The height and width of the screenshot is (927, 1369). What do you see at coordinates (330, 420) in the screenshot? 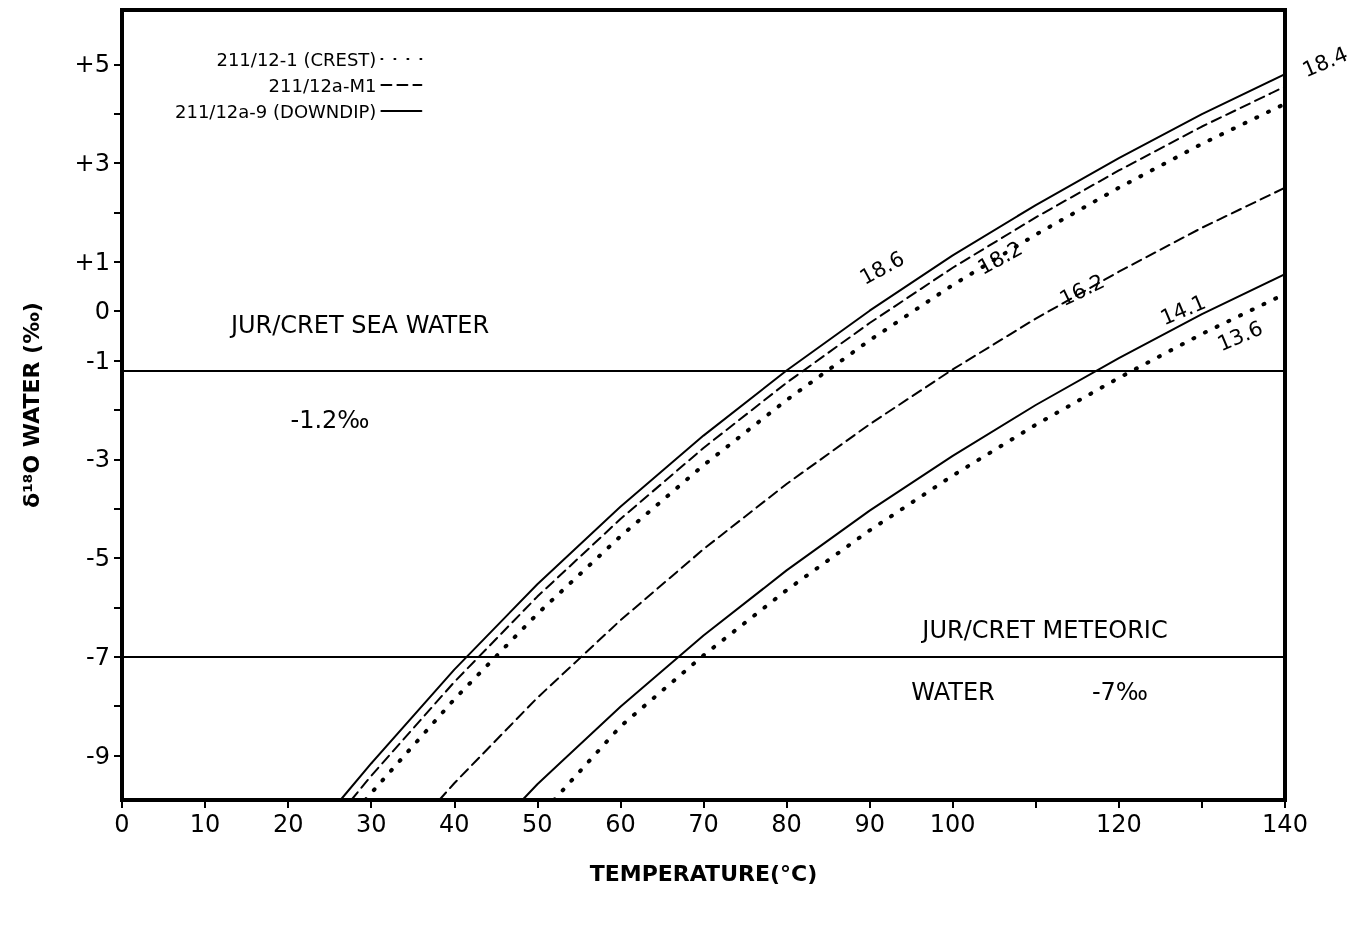
I see `annotation: -1.2‰` at bounding box center [330, 420].